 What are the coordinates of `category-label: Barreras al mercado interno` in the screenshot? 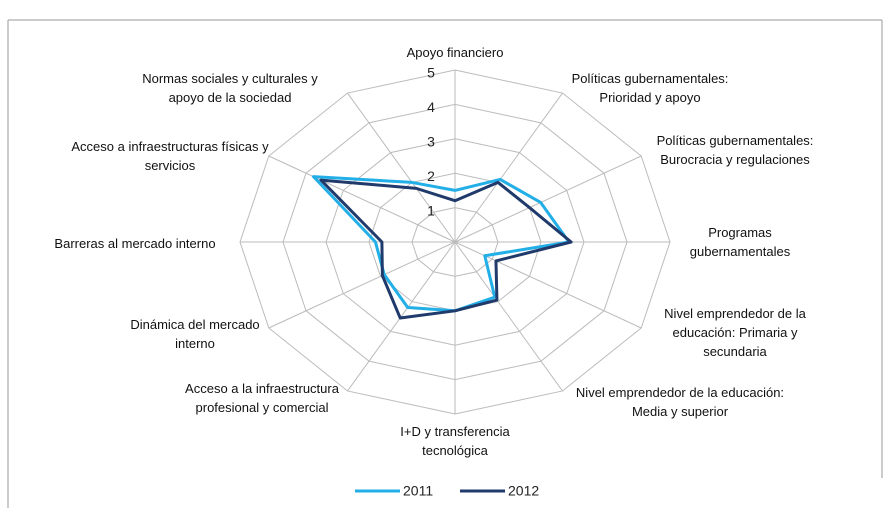 It's located at (135, 243).